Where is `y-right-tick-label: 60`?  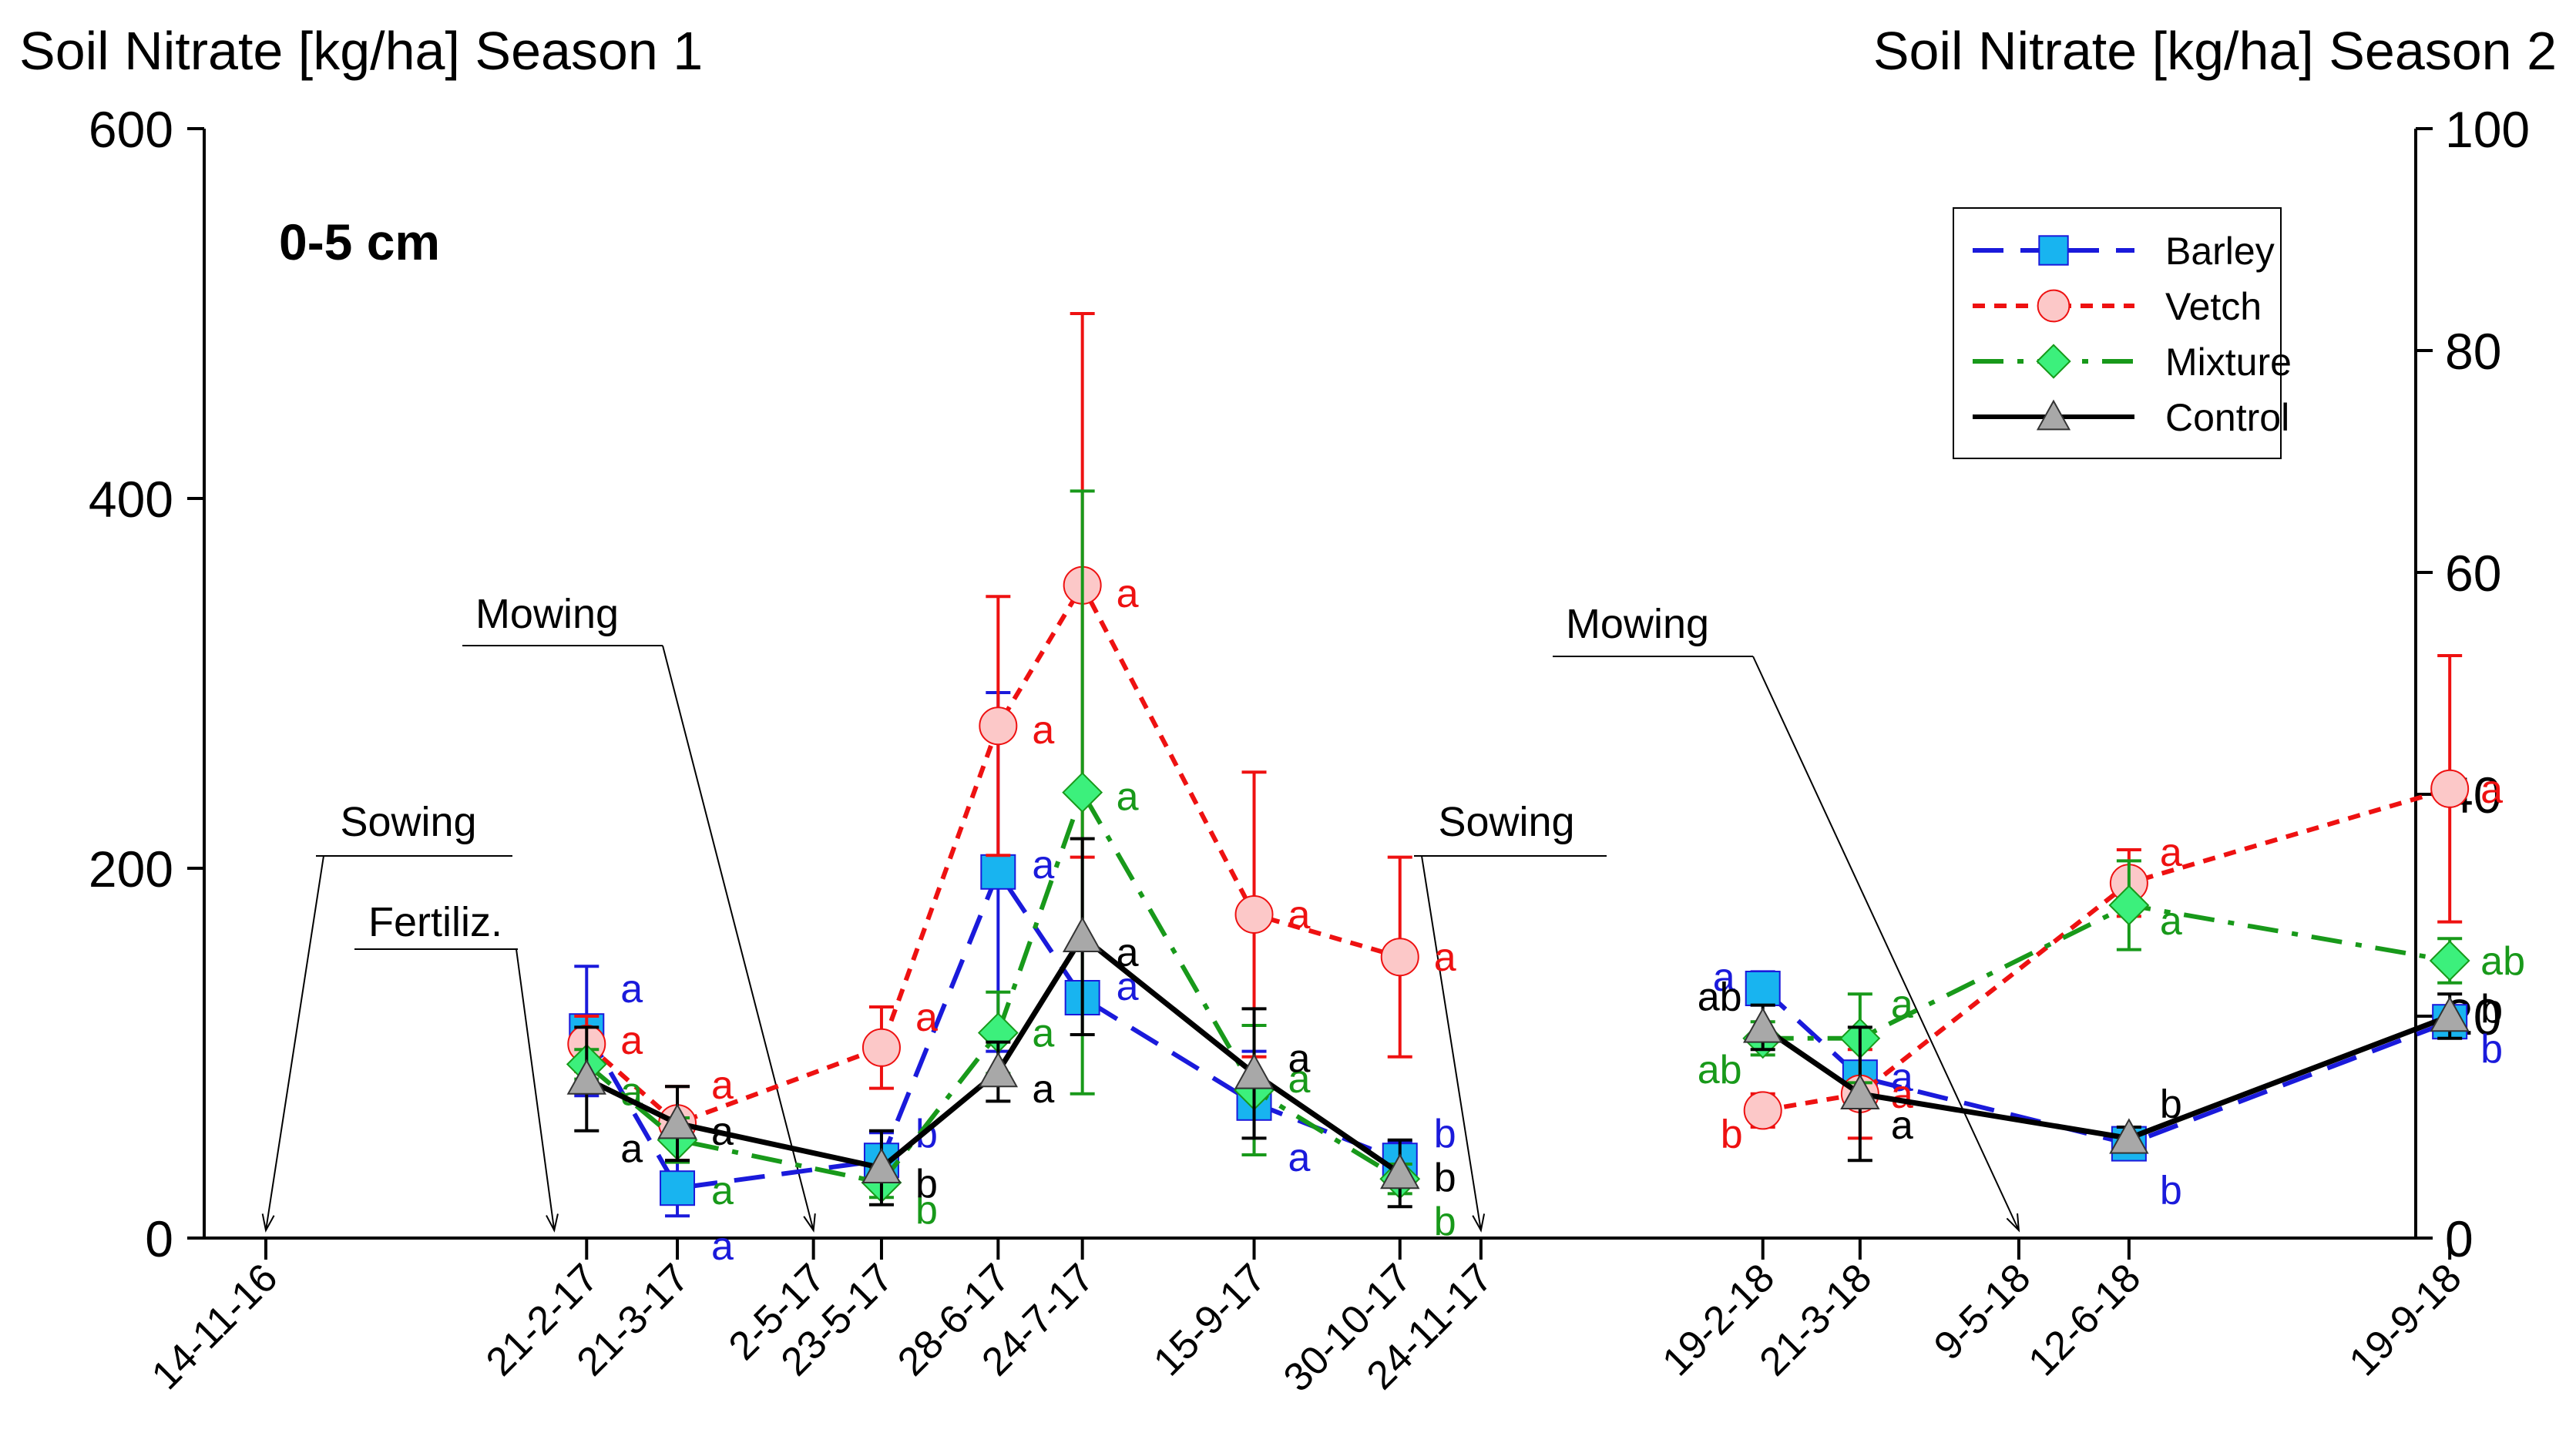
y-right-tick-label: 60 is located at coordinates (2473, 573).